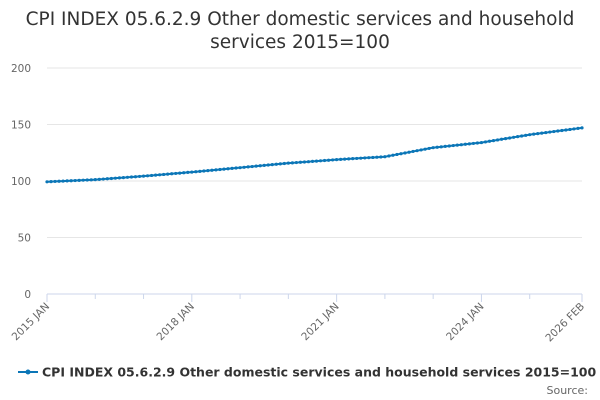  What do you see at coordinates (320, 322) in the screenshot?
I see `x-tick-label-2021-01: 2021 JAN` at bounding box center [320, 322].